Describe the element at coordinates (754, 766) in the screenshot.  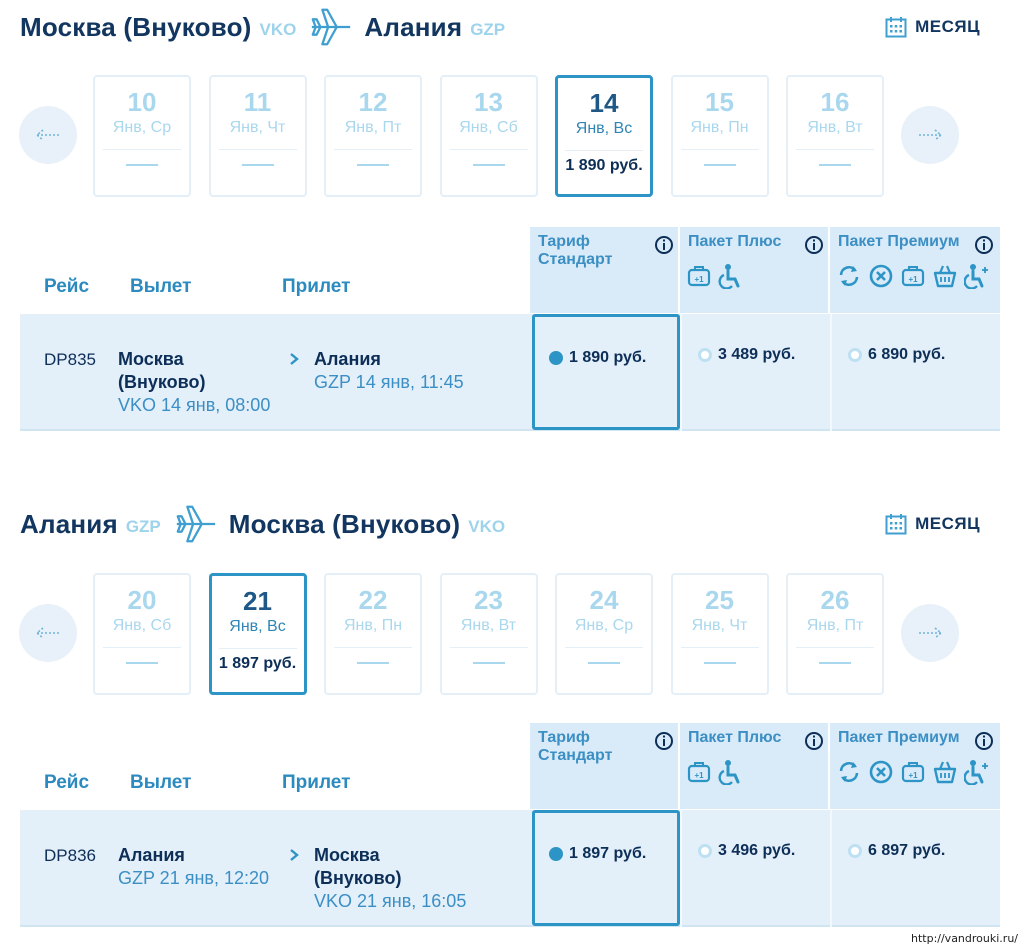
I see `tariff-plus-header: Пакет Плюс +1` at that location.